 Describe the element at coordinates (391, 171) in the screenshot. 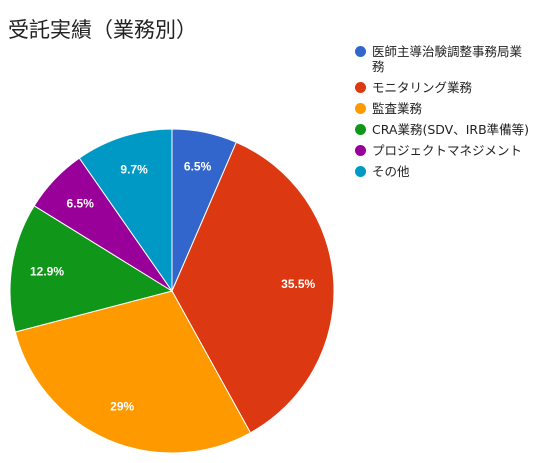

I see `legend-label: その他` at that location.